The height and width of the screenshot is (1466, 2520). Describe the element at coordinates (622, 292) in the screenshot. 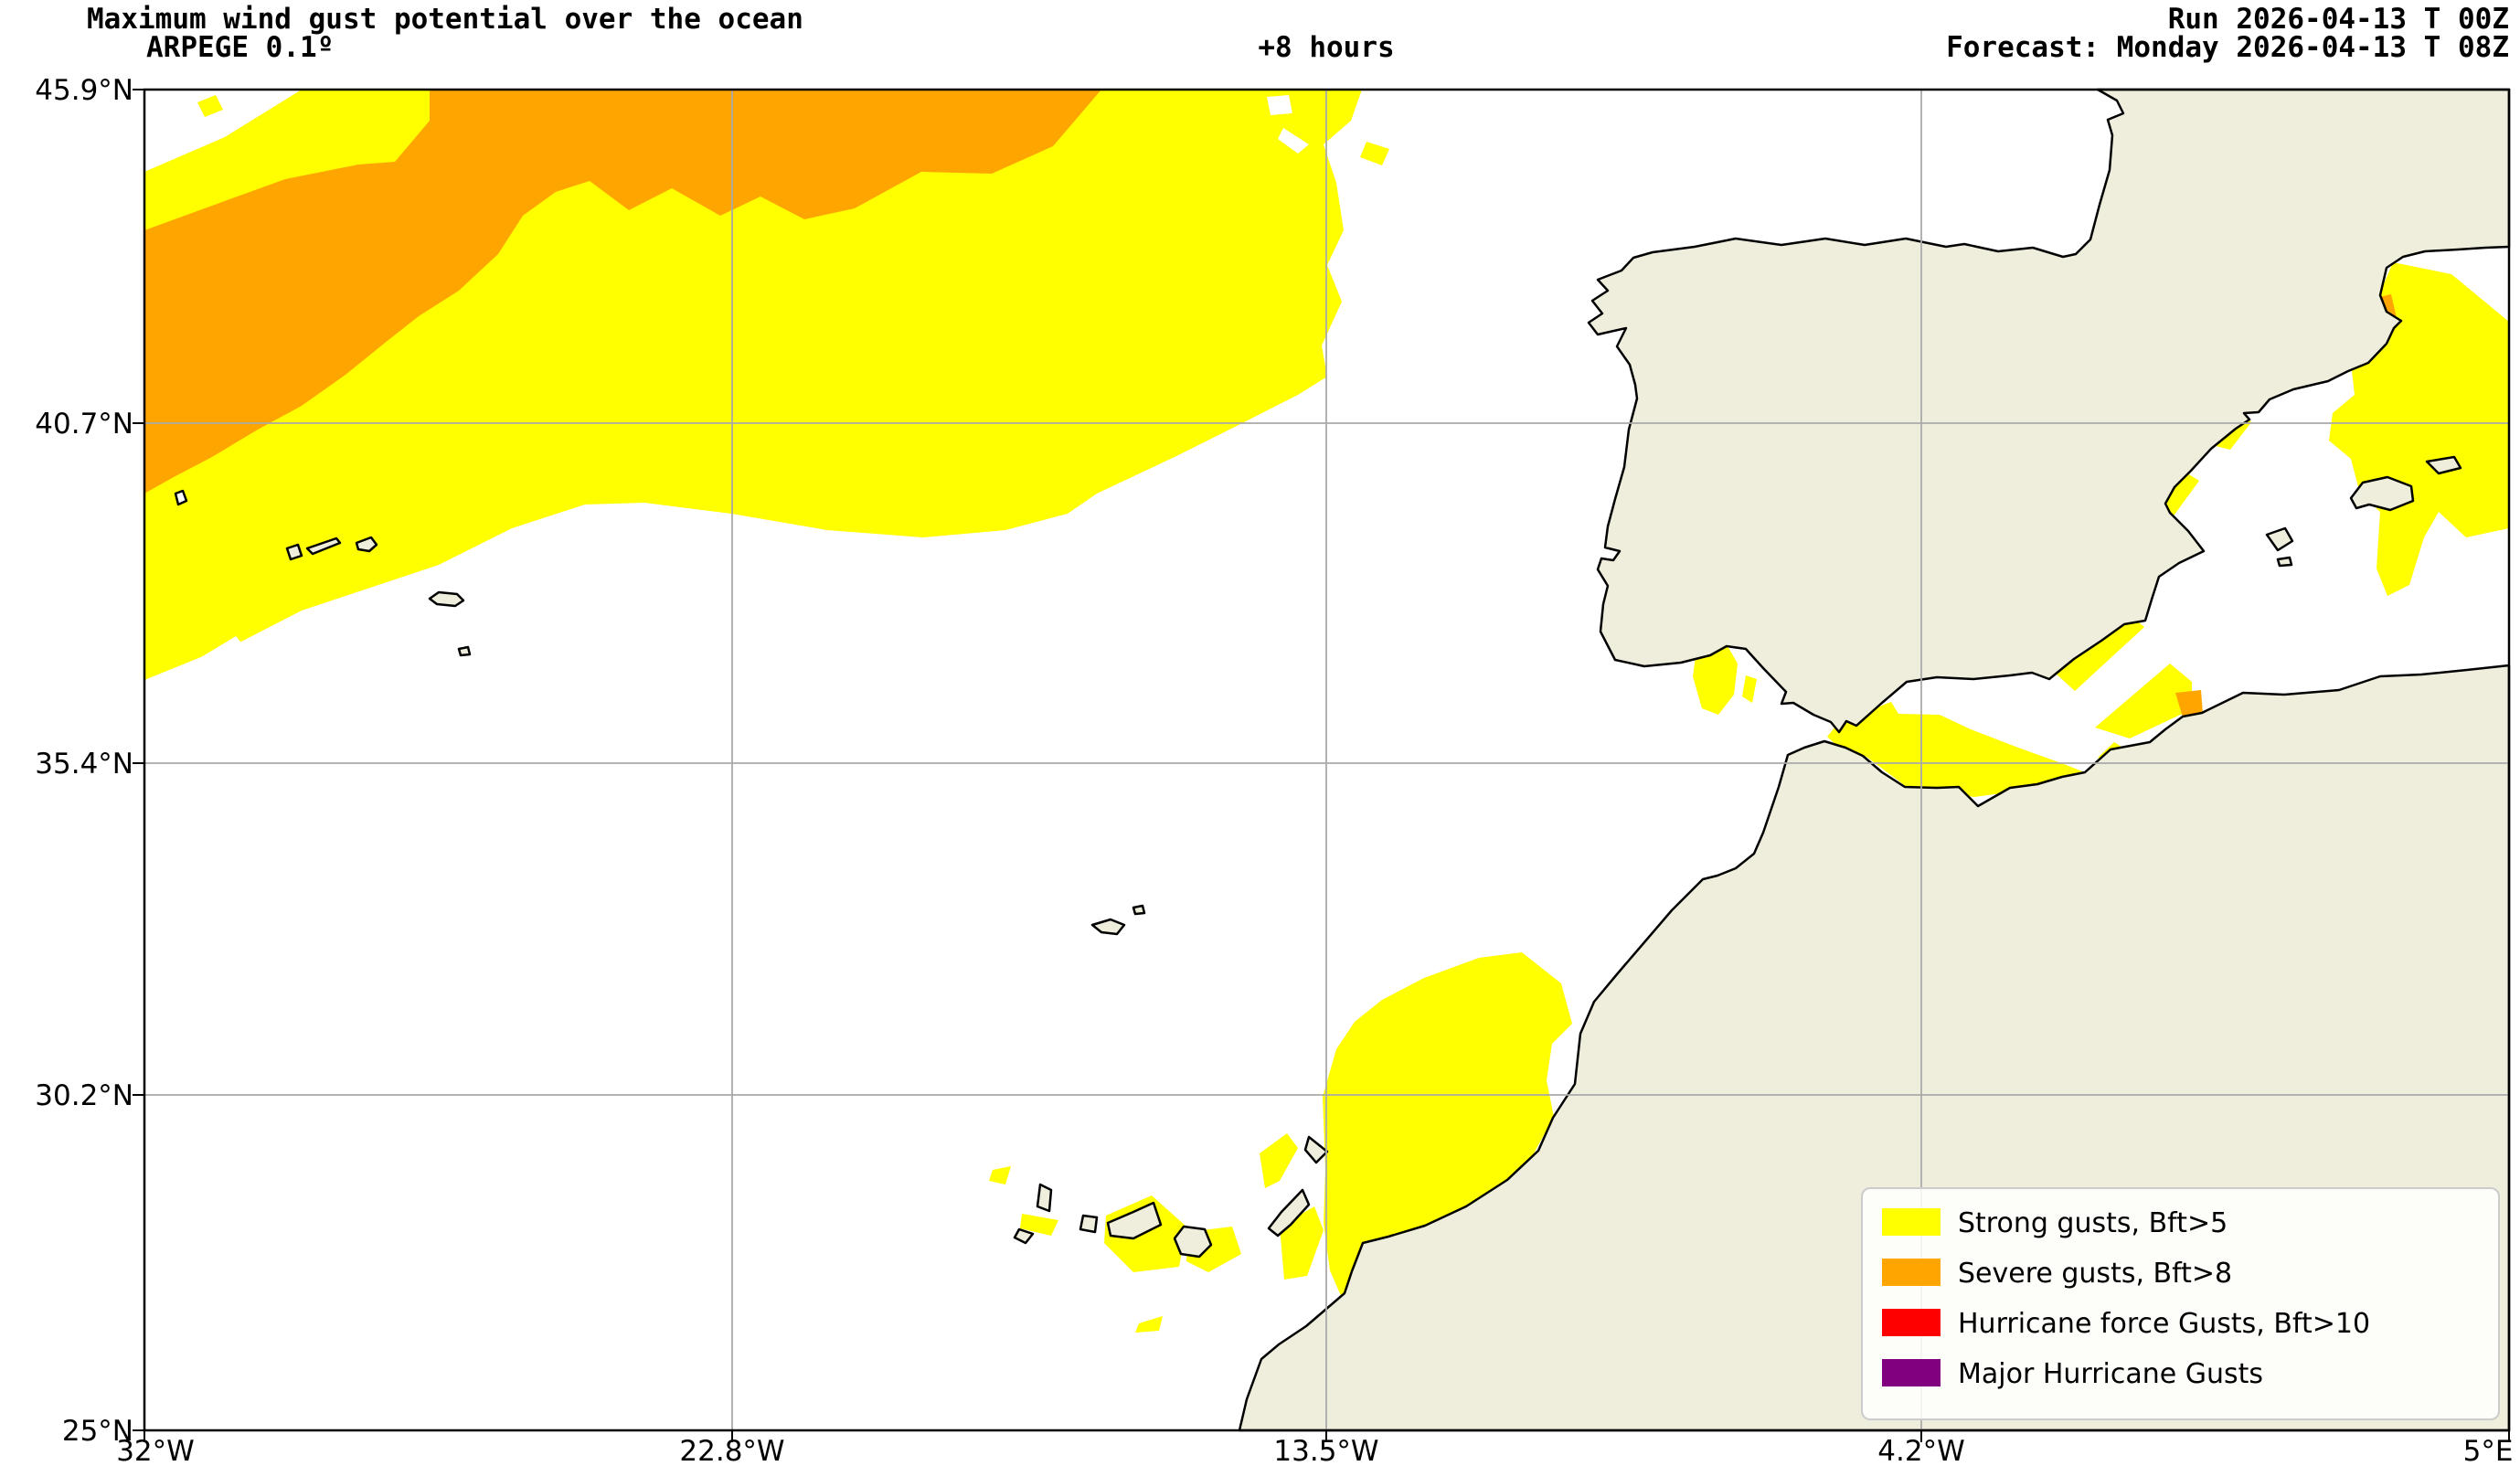

I see `gust-region-severe-nw-atlantic` at that location.